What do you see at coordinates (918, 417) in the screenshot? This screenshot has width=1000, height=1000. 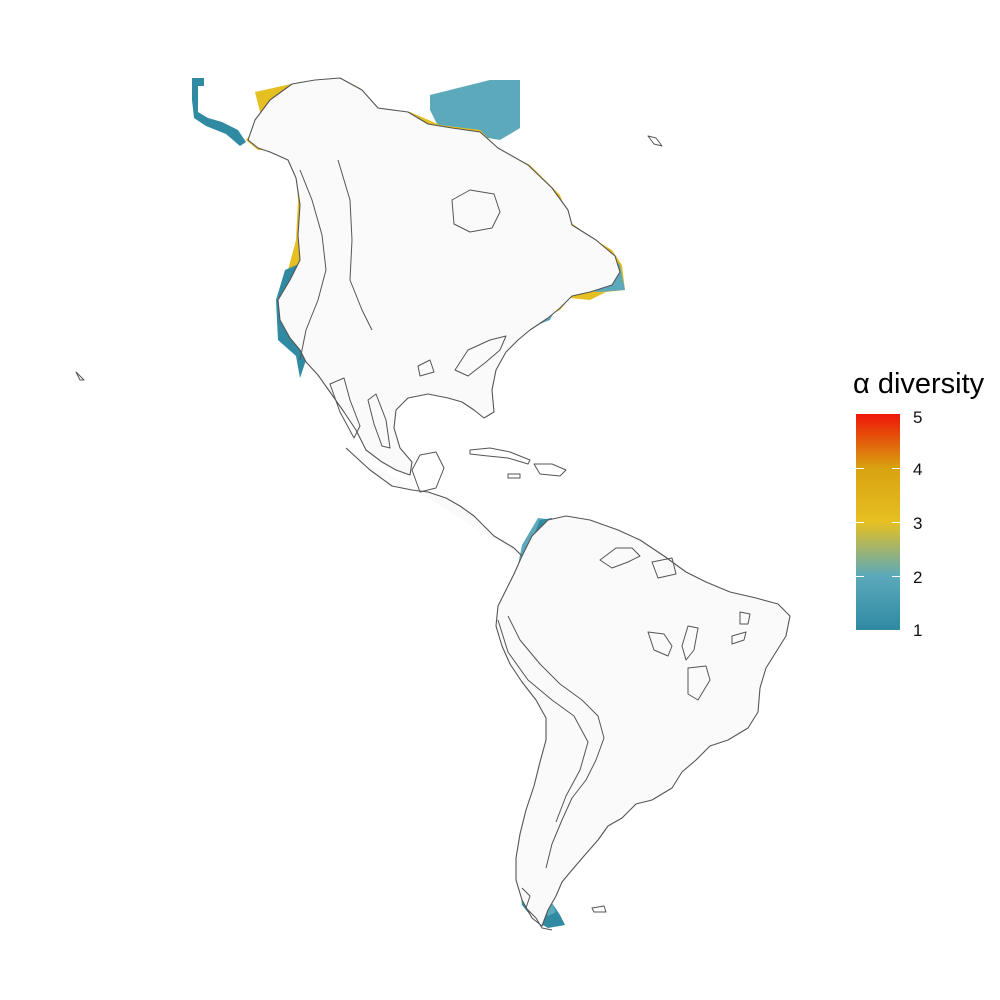 I see `legend-tick-5: 5` at bounding box center [918, 417].